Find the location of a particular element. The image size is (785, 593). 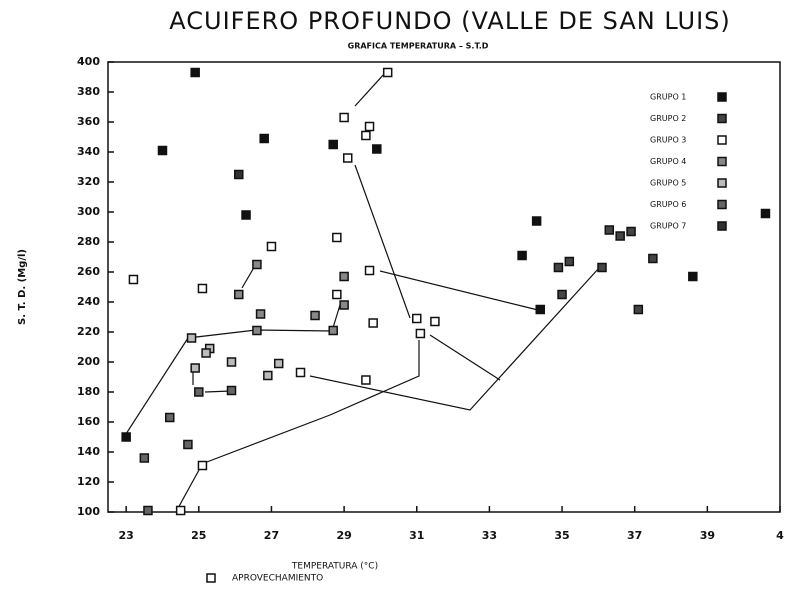

x-tick-label: 37 is located at coordinates (634, 535).